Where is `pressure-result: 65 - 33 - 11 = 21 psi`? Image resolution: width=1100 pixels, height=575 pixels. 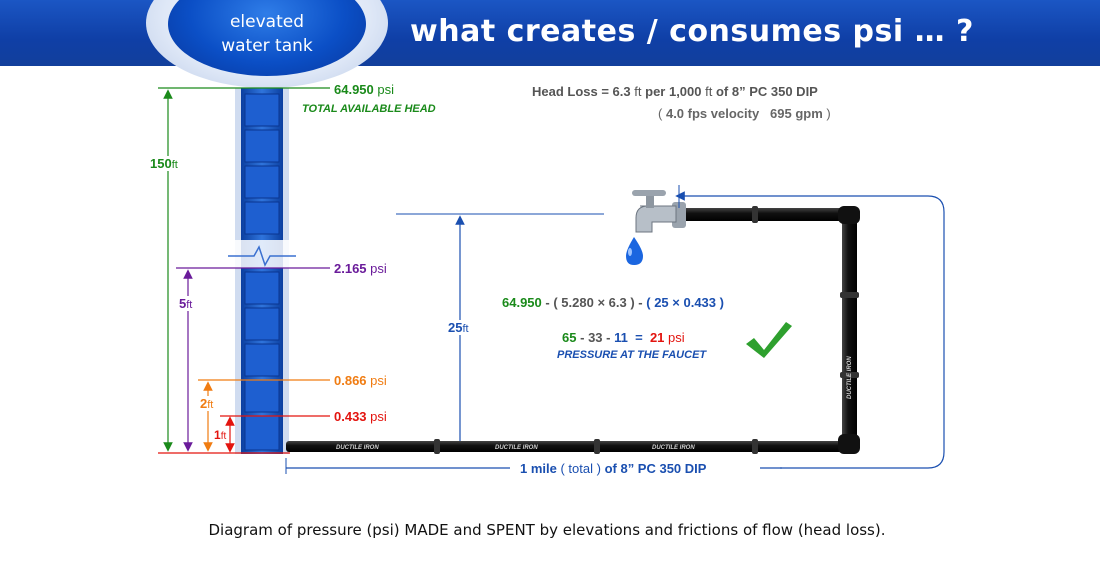 pressure-result: 65 - 33 - 11 = 21 psi is located at coordinates (623, 337).